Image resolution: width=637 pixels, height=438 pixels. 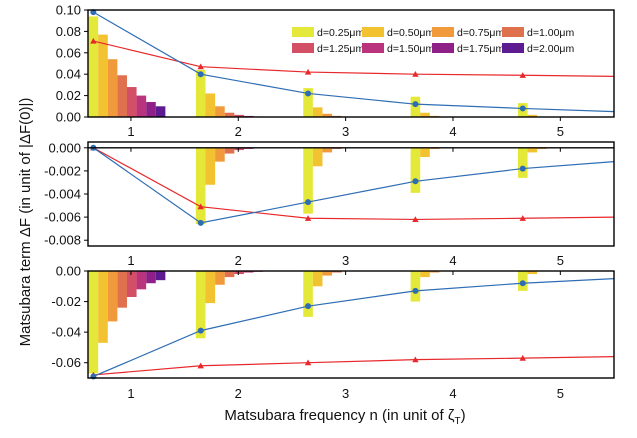 I want to click on x-tick-label-p3-2: 2, so click(x=238, y=393).